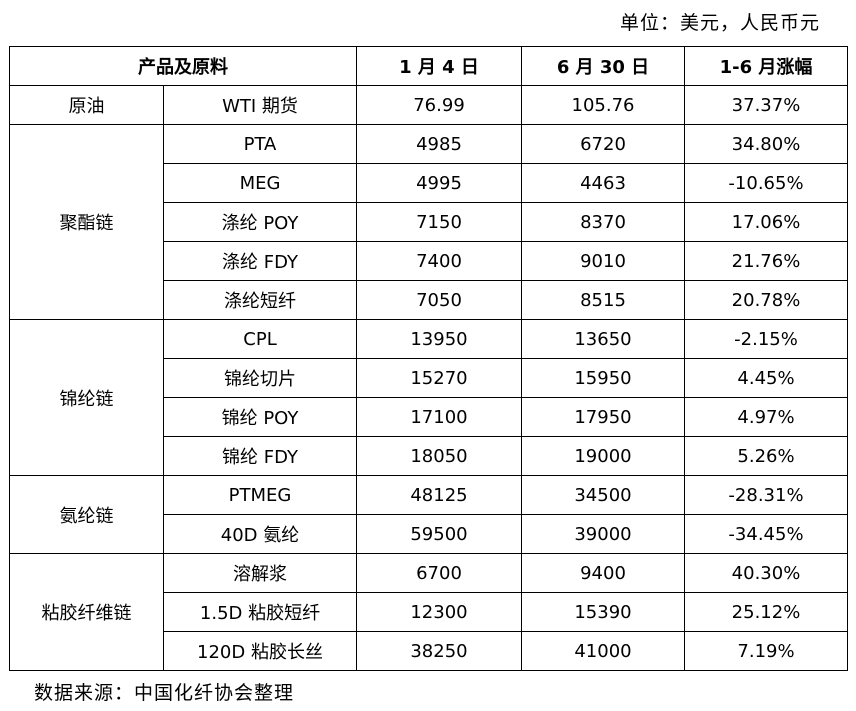  What do you see at coordinates (260, 456) in the screenshot?
I see `product-cell: 锦纶 FDY` at bounding box center [260, 456].